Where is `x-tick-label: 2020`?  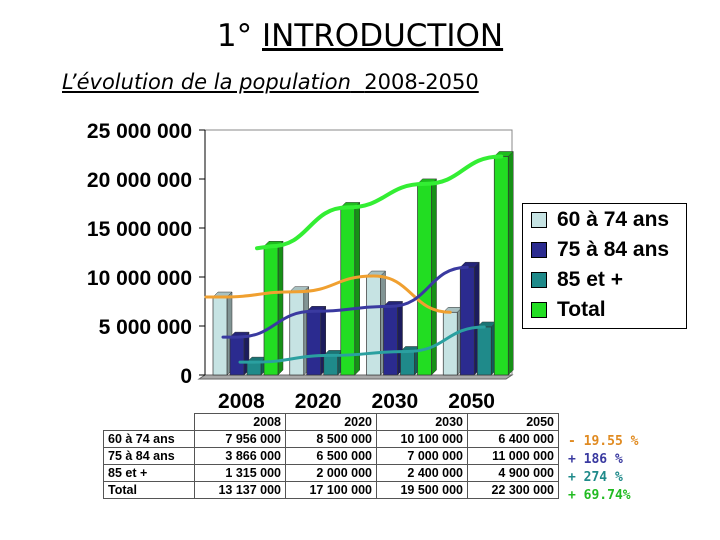 x-tick-label: 2020 is located at coordinates (318, 401).